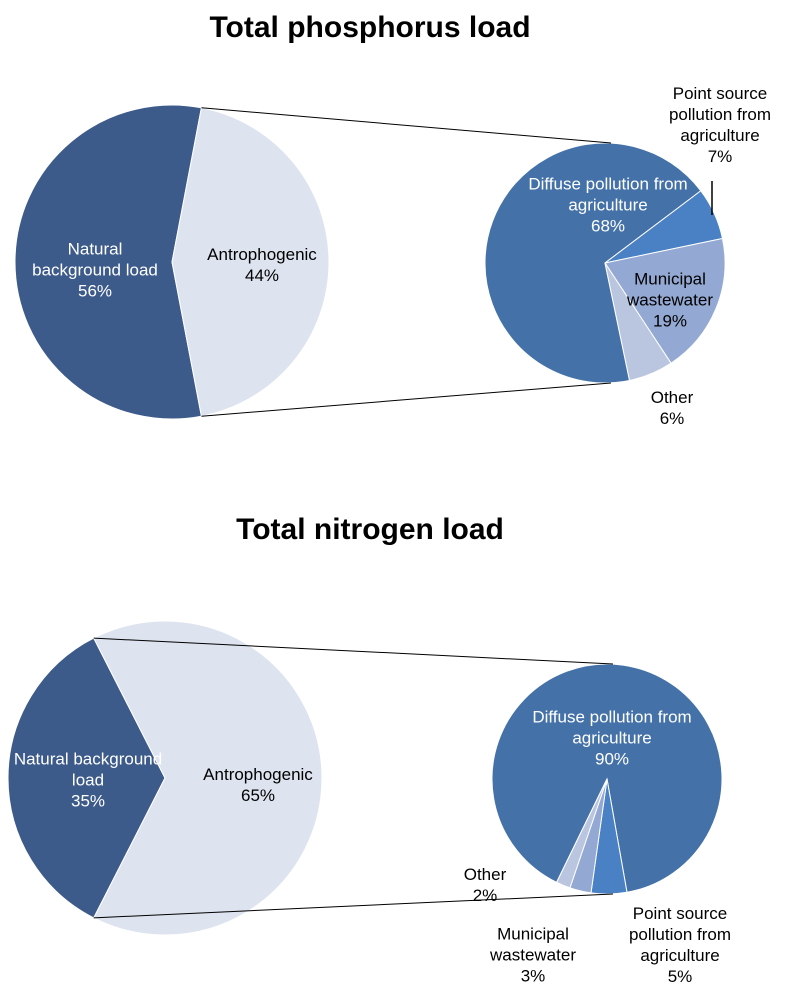  Describe the element at coordinates (258, 785) in the screenshot. I see `slice-label: Antrophogenic 65%` at that location.